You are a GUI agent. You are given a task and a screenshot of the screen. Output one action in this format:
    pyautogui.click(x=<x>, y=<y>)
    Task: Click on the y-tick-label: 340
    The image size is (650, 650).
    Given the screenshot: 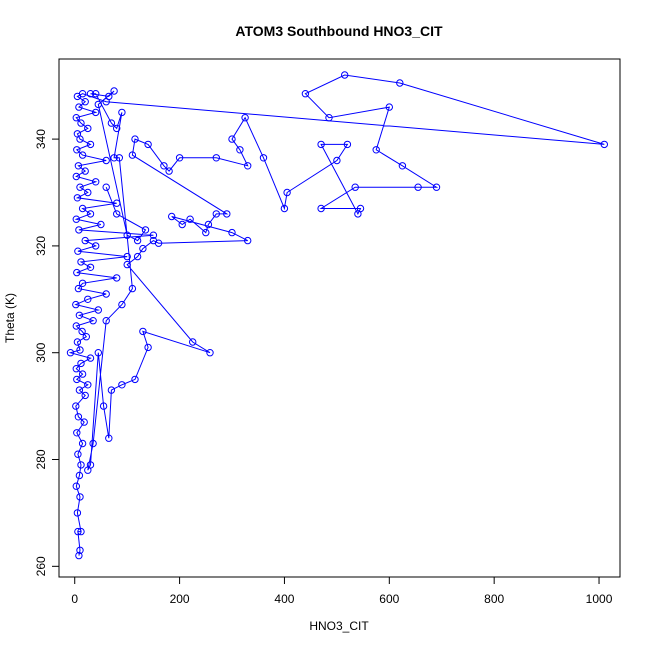 What is the action you would take?
    pyautogui.click(x=41, y=139)
    